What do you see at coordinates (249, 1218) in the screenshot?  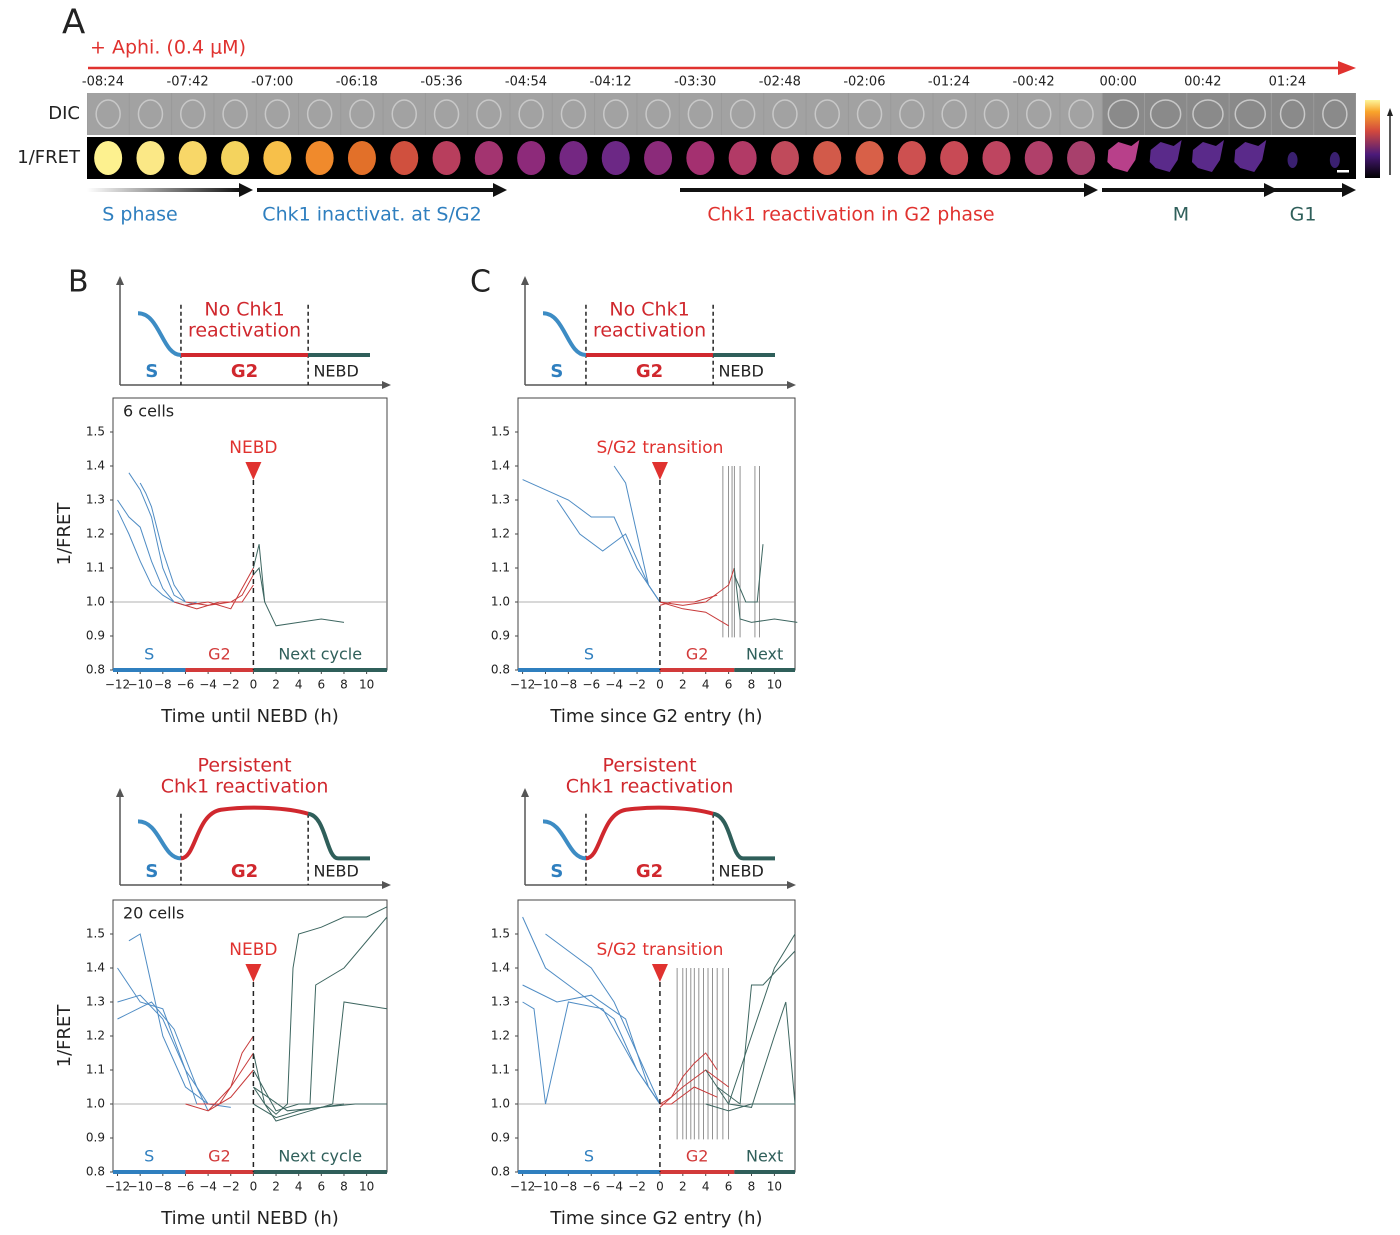 I see `x-axis-label: Time until NEBD (h)` at bounding box center [249, 1218].